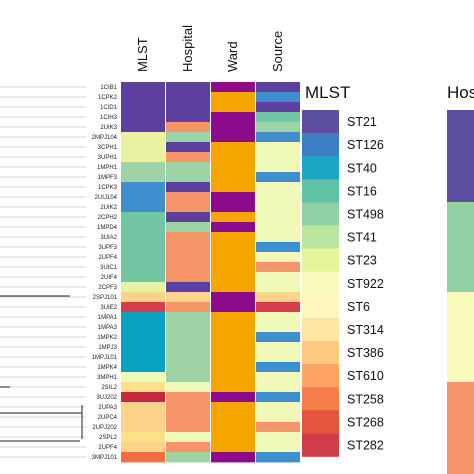 This screenshot has height=474, width=474. What do you see at coordinates (108, 88) in the screenshot?
I see `leaf-label: 1CIB1` at bounding box center [108, 88].